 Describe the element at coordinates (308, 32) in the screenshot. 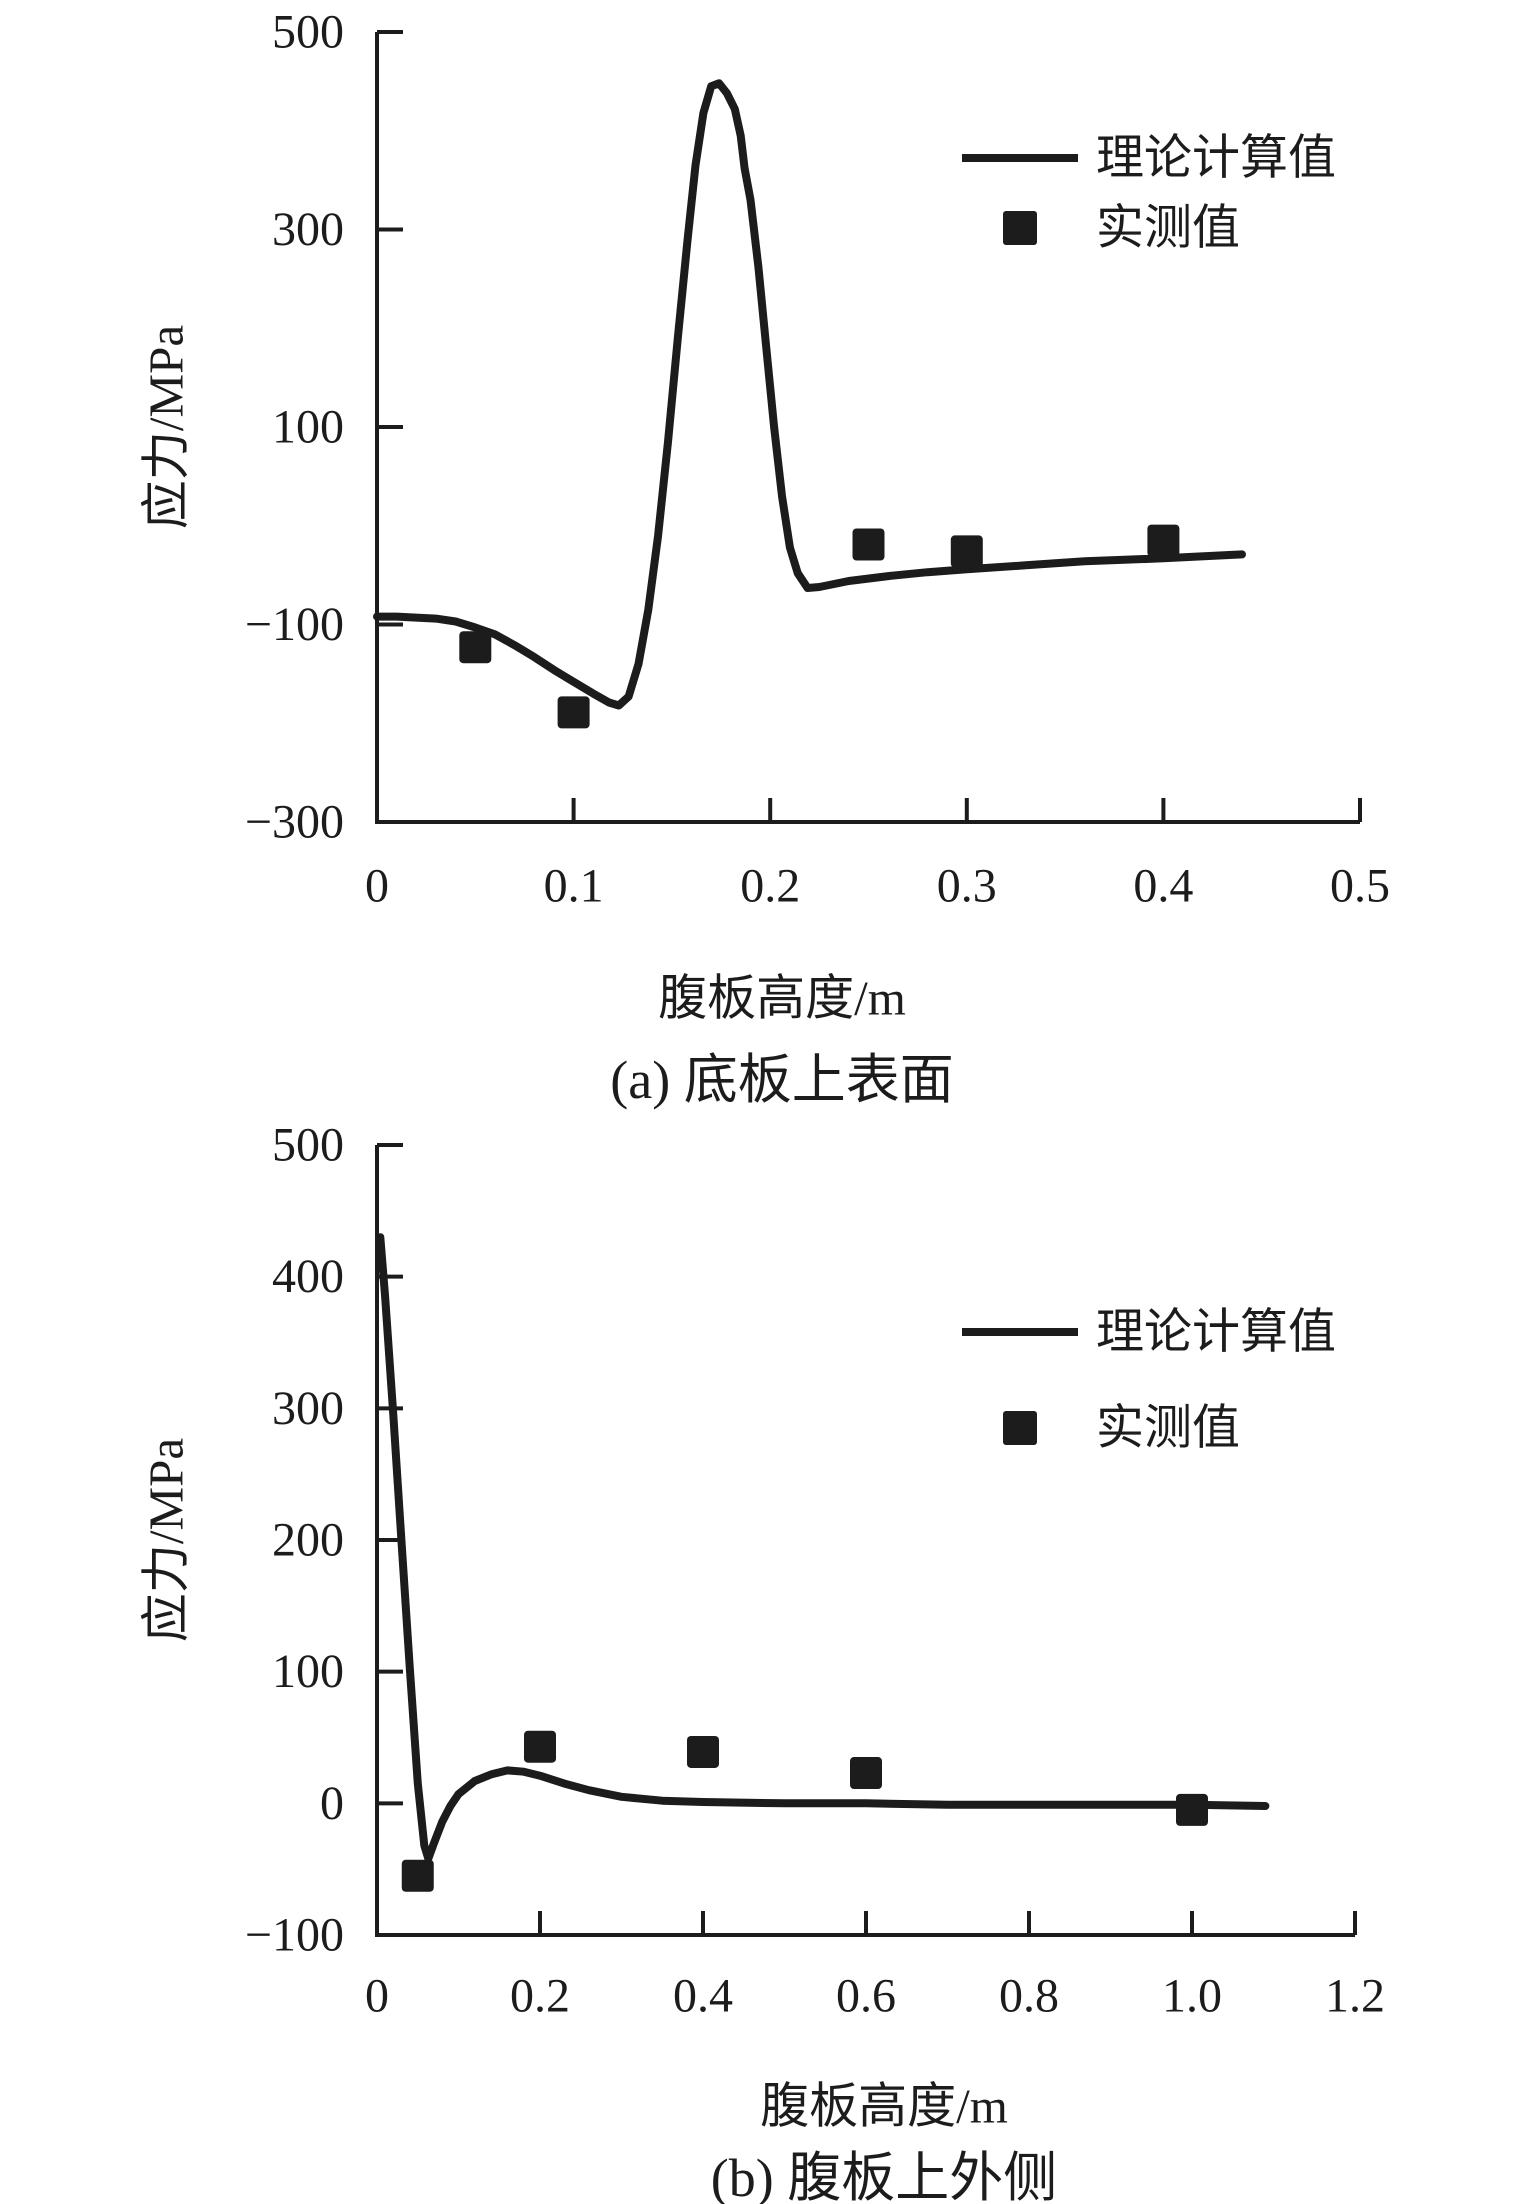

I see `y-tick-label-a: 500` at that location.